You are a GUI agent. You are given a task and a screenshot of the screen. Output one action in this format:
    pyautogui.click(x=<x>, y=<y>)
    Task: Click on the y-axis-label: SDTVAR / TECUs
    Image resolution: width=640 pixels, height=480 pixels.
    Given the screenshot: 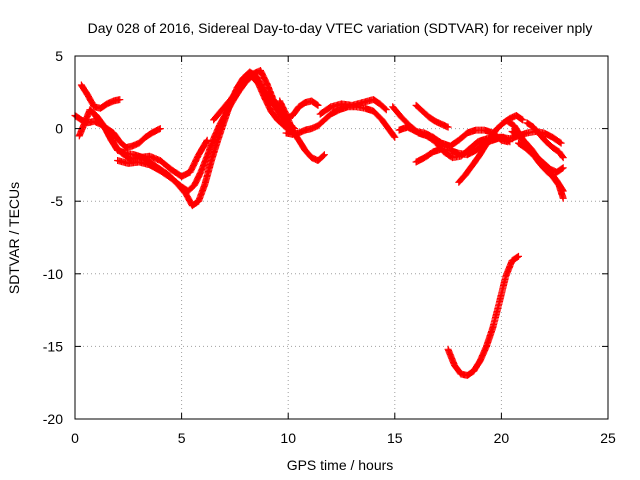 What is the action you would take?
    pyautogui.click(x=14, y=238)
    